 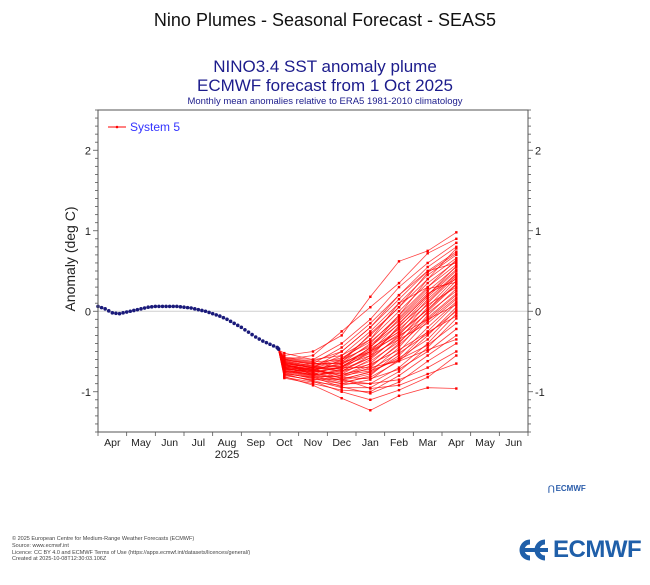 I want to click on x-tick-label: Jul, so click(x=198, y=443).